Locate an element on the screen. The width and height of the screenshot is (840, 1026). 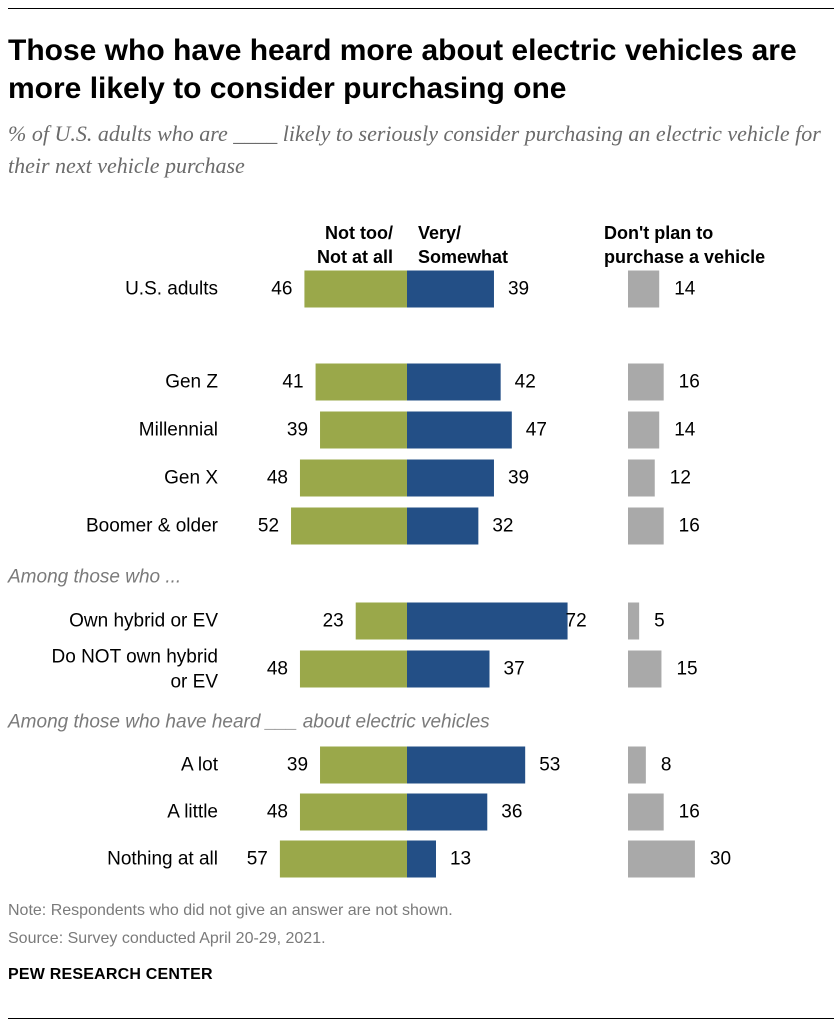
value-label-not-likely: 52 is located at coordinates (268, 526).